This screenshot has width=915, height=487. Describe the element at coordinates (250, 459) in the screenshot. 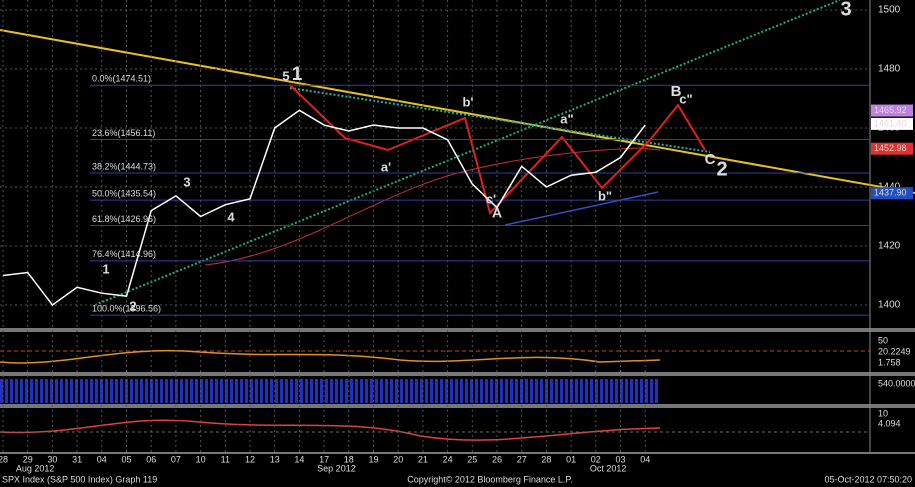

I see `x-tick-label: 12` at that location.